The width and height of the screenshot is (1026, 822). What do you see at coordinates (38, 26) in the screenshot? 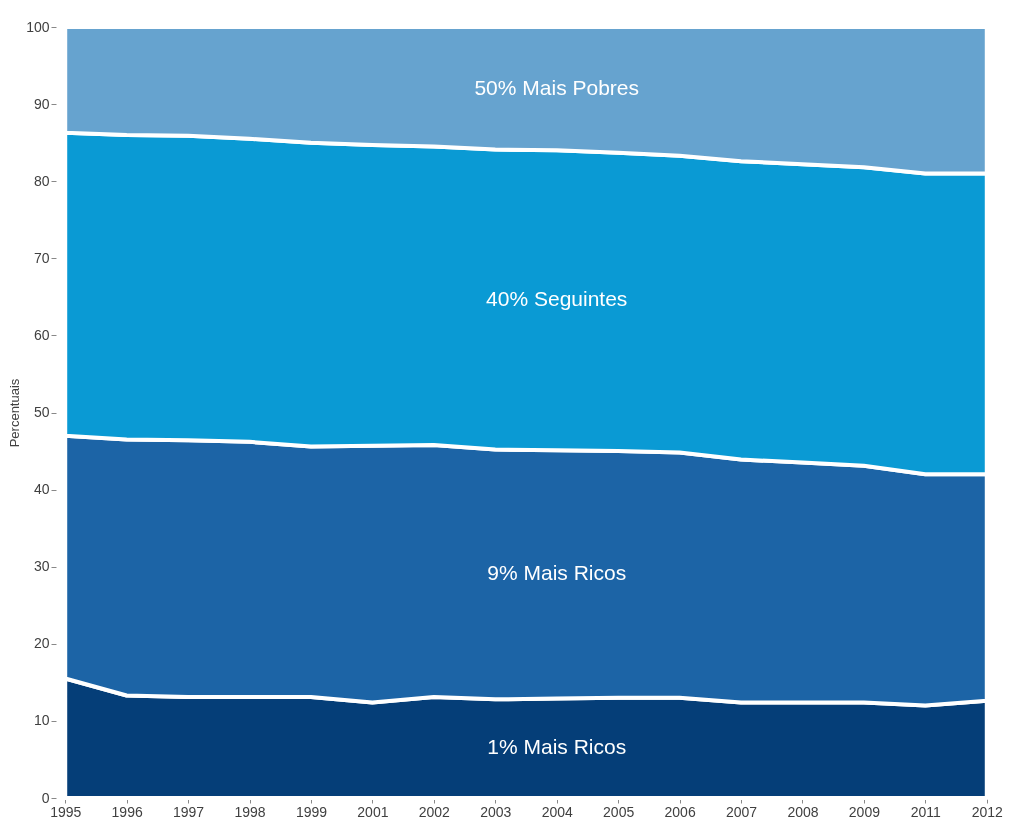
I see `y-tick-label: 100` at bounding box center [38, 26].